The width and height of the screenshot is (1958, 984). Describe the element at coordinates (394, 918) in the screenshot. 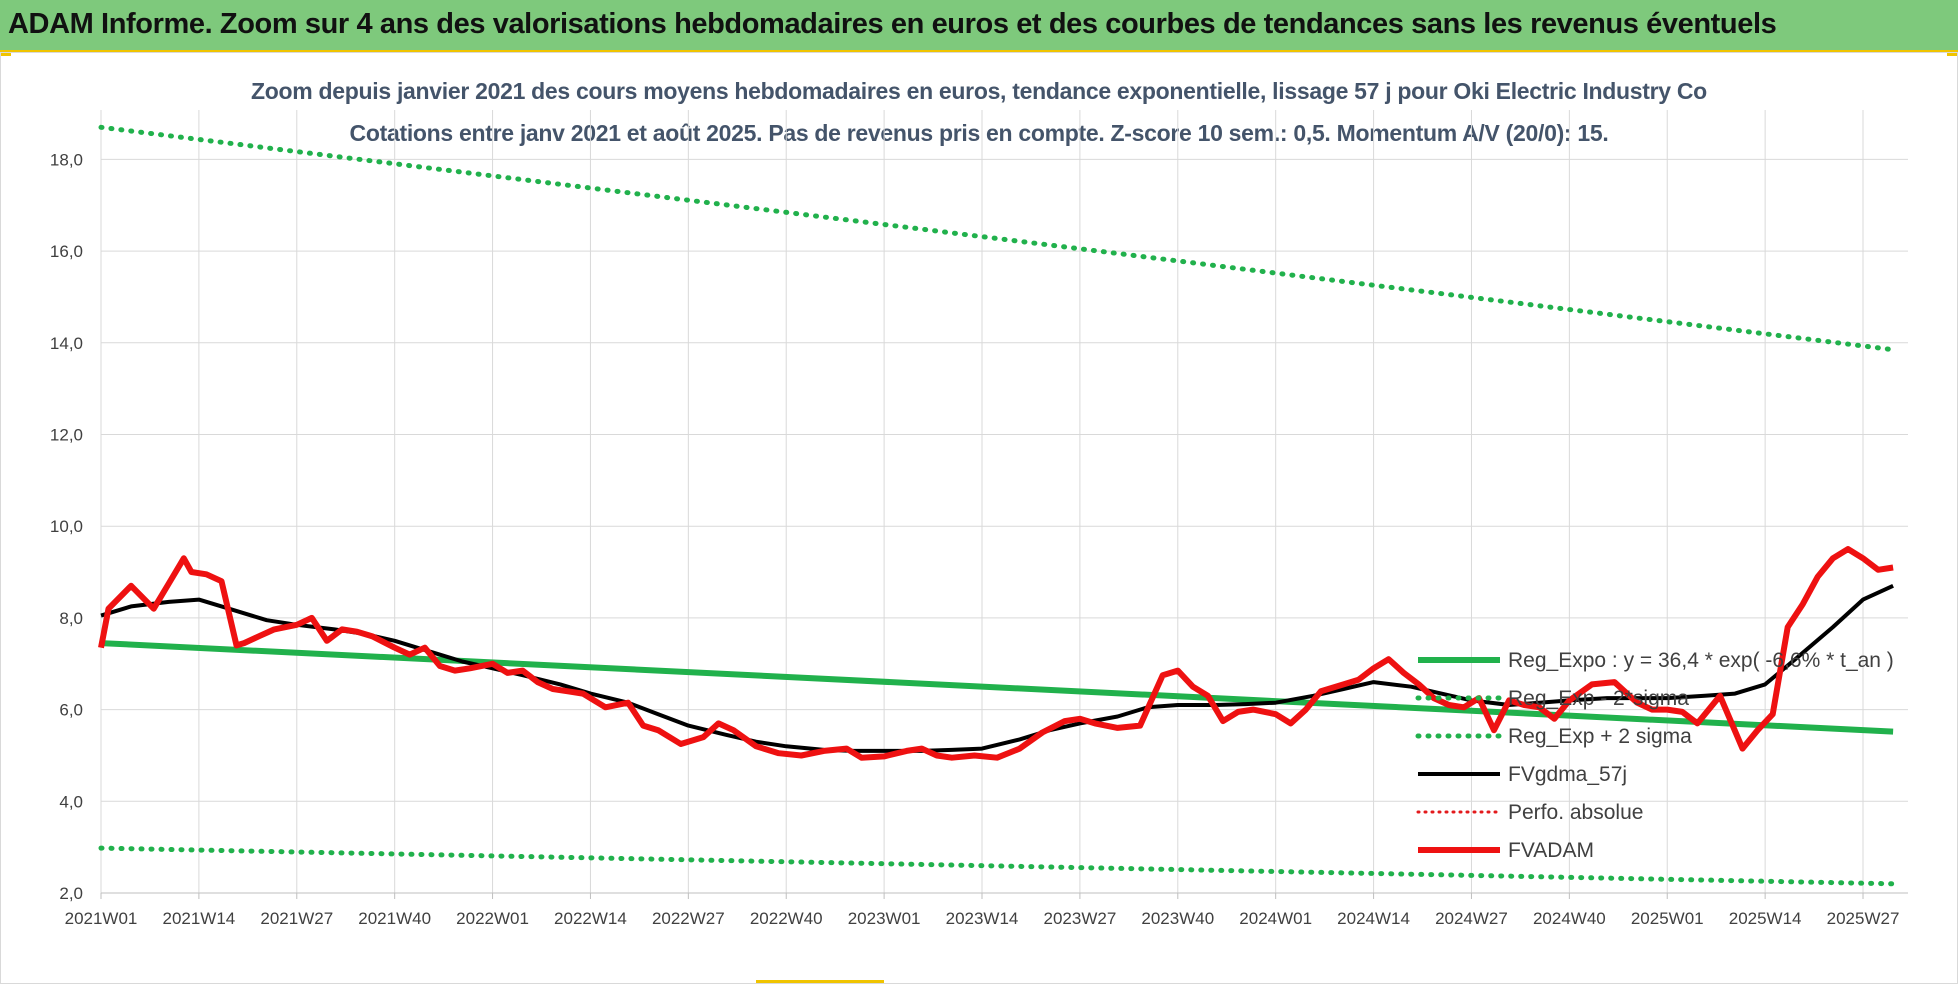

I see `x-tick-label: 2021W40` at that location.